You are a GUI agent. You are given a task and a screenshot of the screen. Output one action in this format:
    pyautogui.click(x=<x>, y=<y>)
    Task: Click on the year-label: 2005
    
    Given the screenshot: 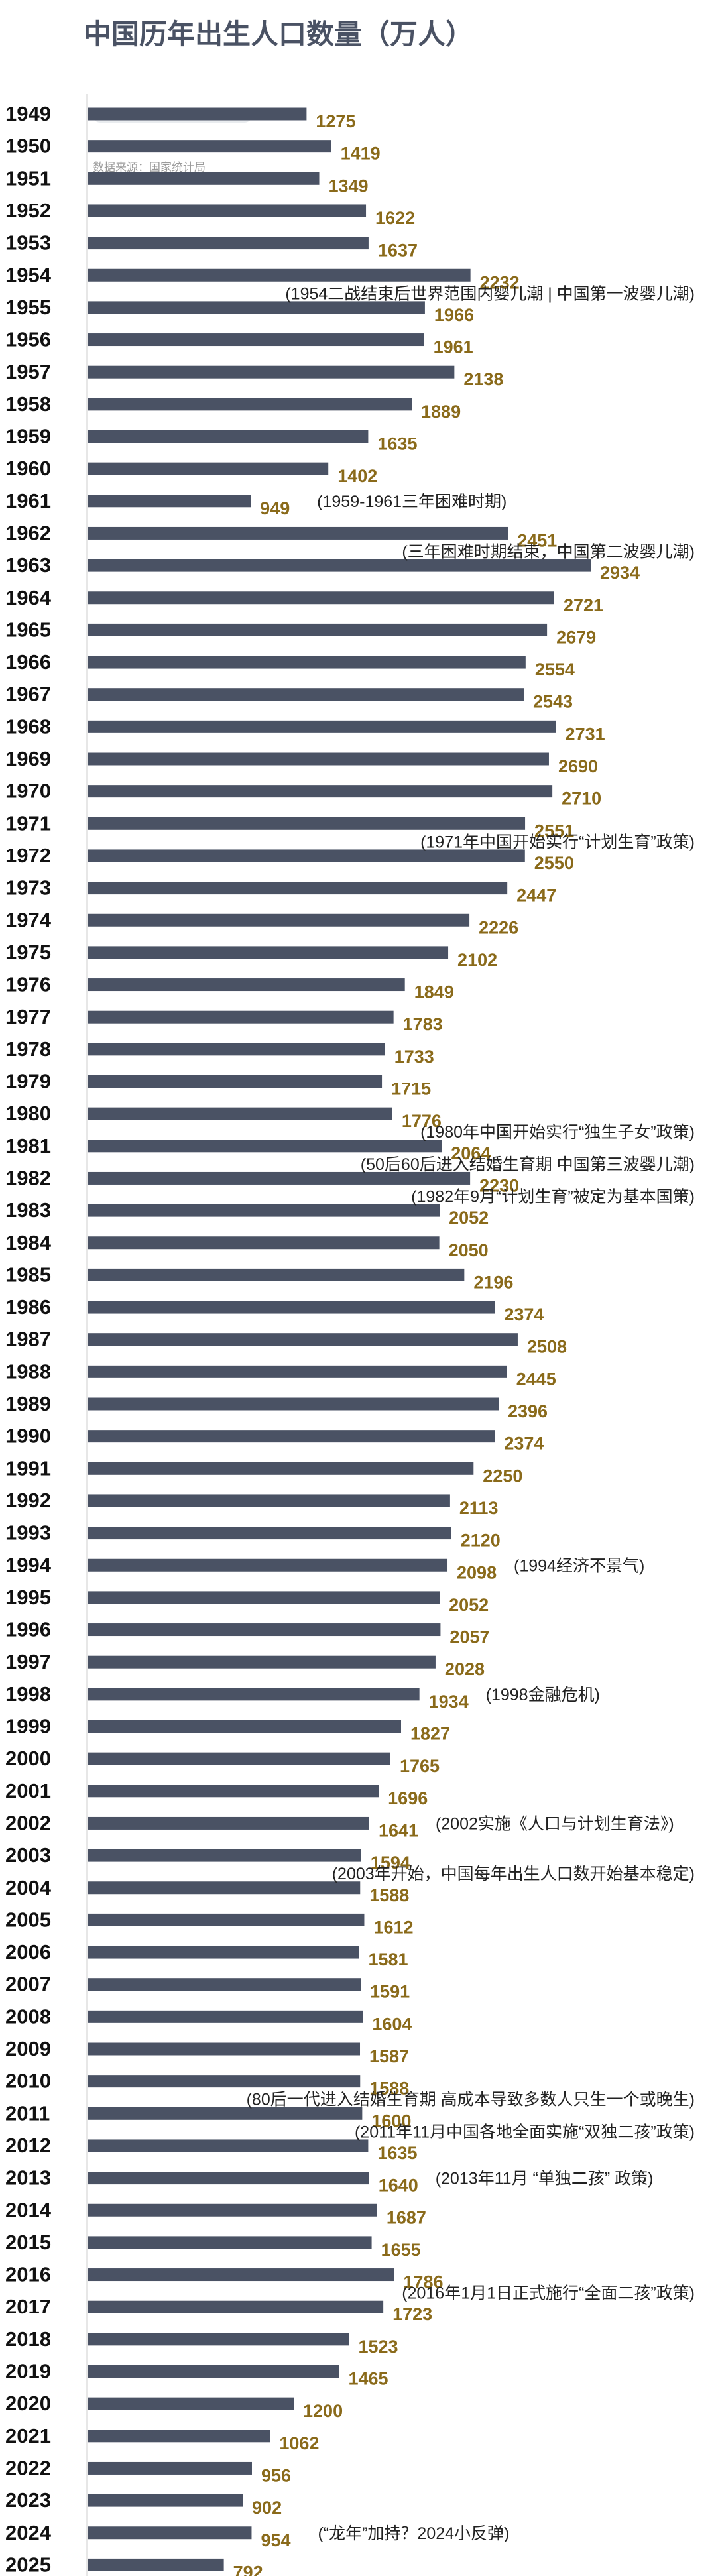 What is the action you would take?
    pyautogui.click(x=28, y=1920)
    